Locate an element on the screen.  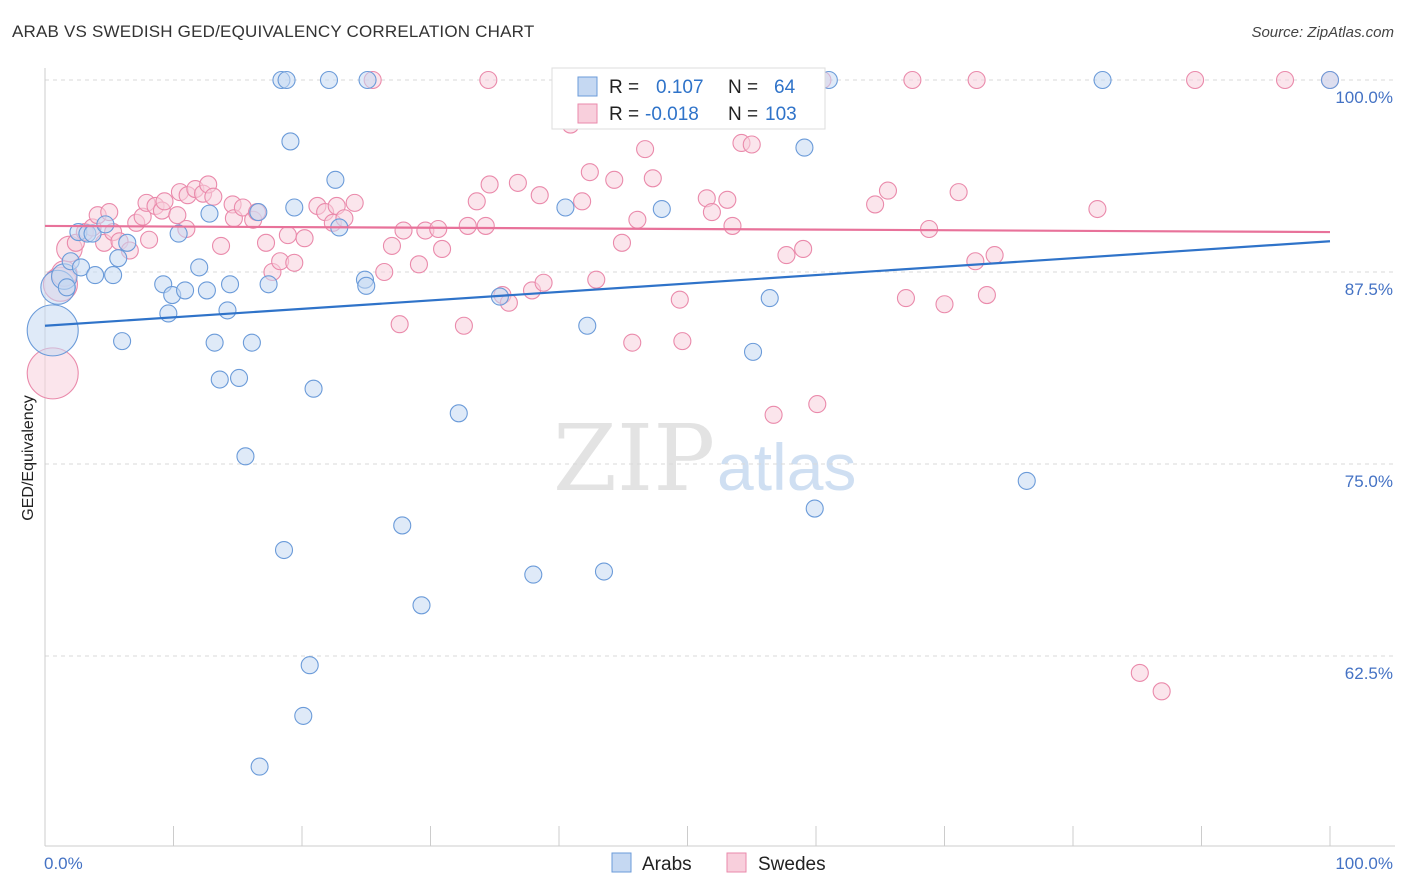
watermark-atlas: atlas is located at coordinates (786, 467).